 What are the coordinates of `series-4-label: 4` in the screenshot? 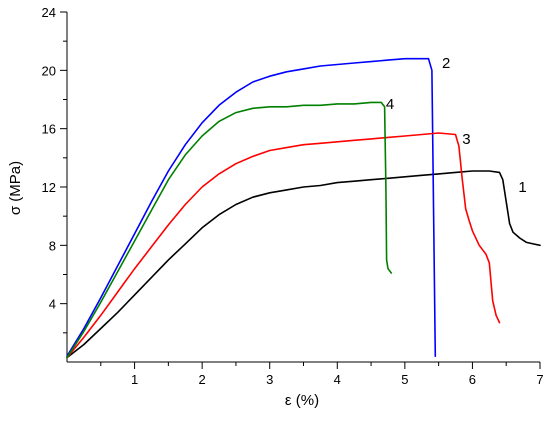 It's located at (390, 104).